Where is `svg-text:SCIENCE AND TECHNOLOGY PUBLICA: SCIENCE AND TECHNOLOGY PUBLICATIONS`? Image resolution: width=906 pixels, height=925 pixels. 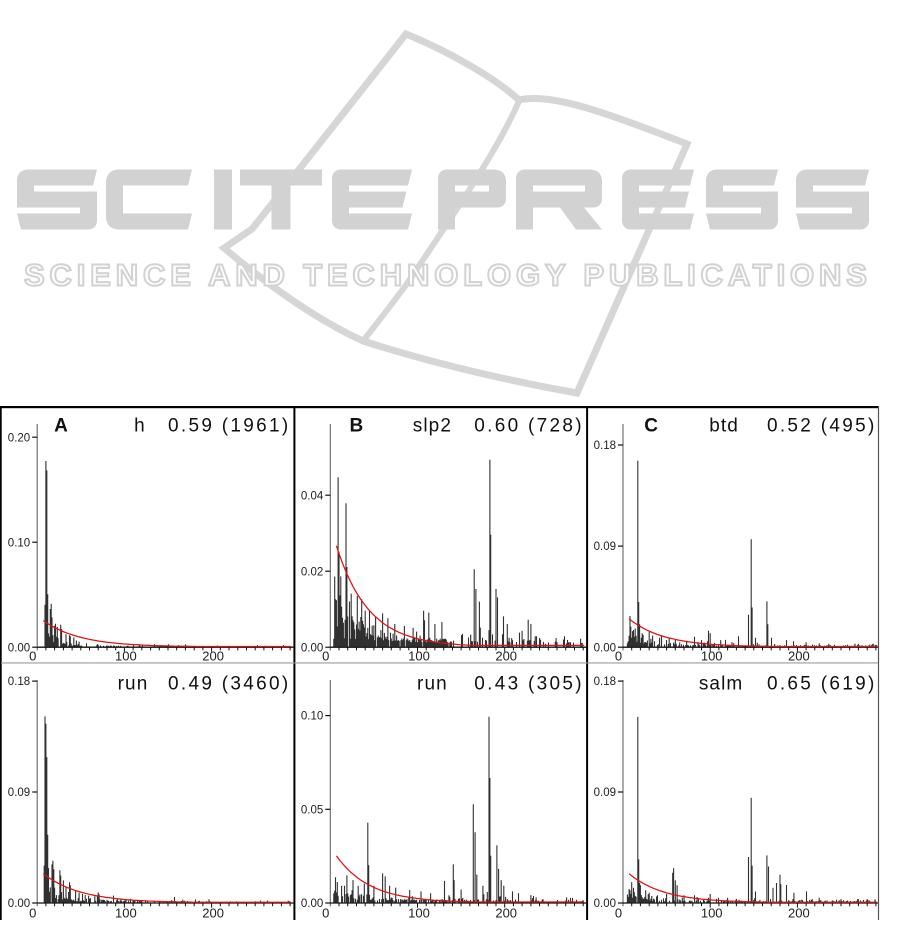
svg-text:SCIENCE AND TECHNOLOGY PUBLICA: SCIENCE AND TECHNOLOGY PUBLICATIONS is located at coordinates (448, 275).